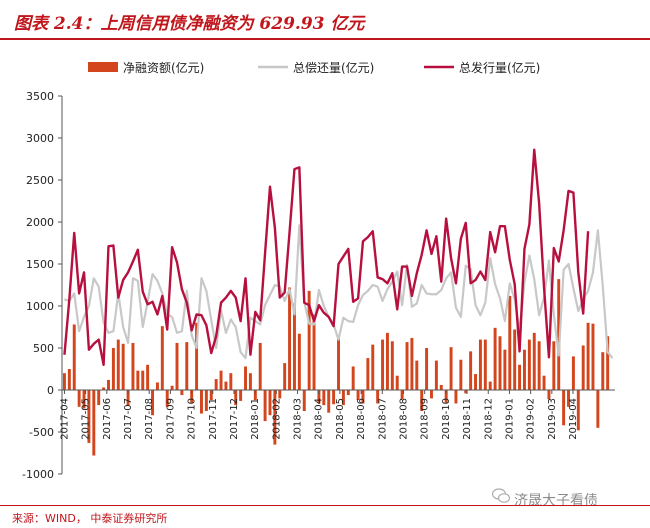 The height and width of the screenshot is (528, 650). What do you see at coordinates (325, 516) in the screenshot?
I see `source-bar: 来源：WIND， 中泰证券研究所` at bounding box center [325, 516].